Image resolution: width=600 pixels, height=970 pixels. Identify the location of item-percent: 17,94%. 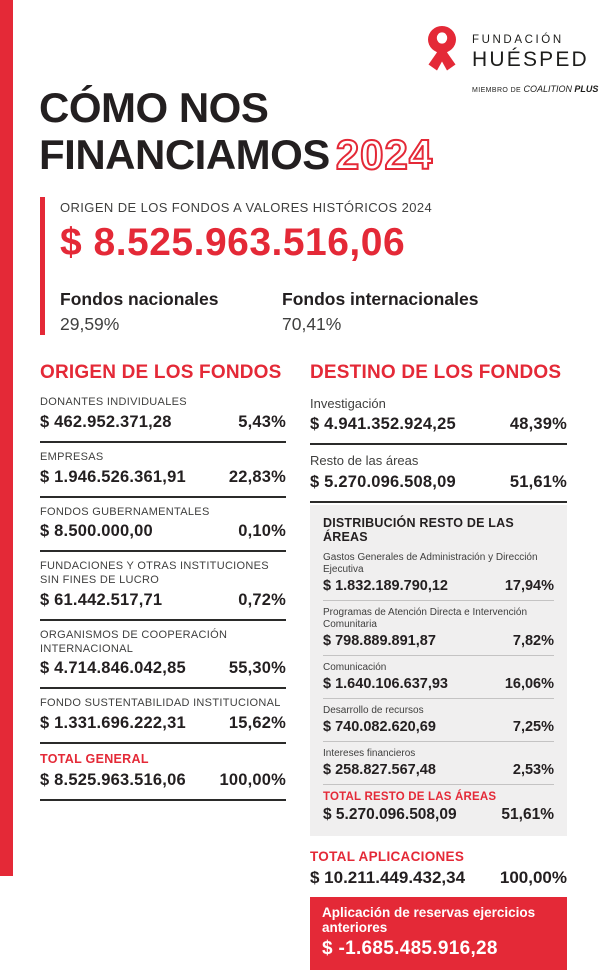
(529, 585).